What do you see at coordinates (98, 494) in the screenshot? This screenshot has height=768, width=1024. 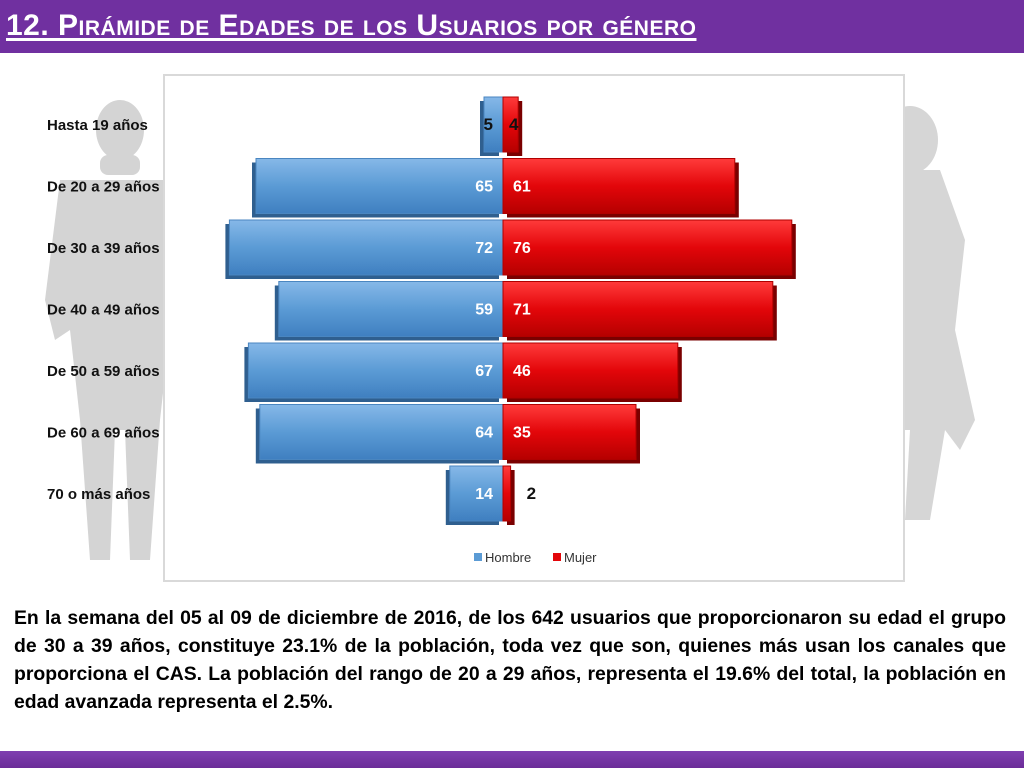 I see `category-label: 70 o más años` at bounding box center [98, 494].